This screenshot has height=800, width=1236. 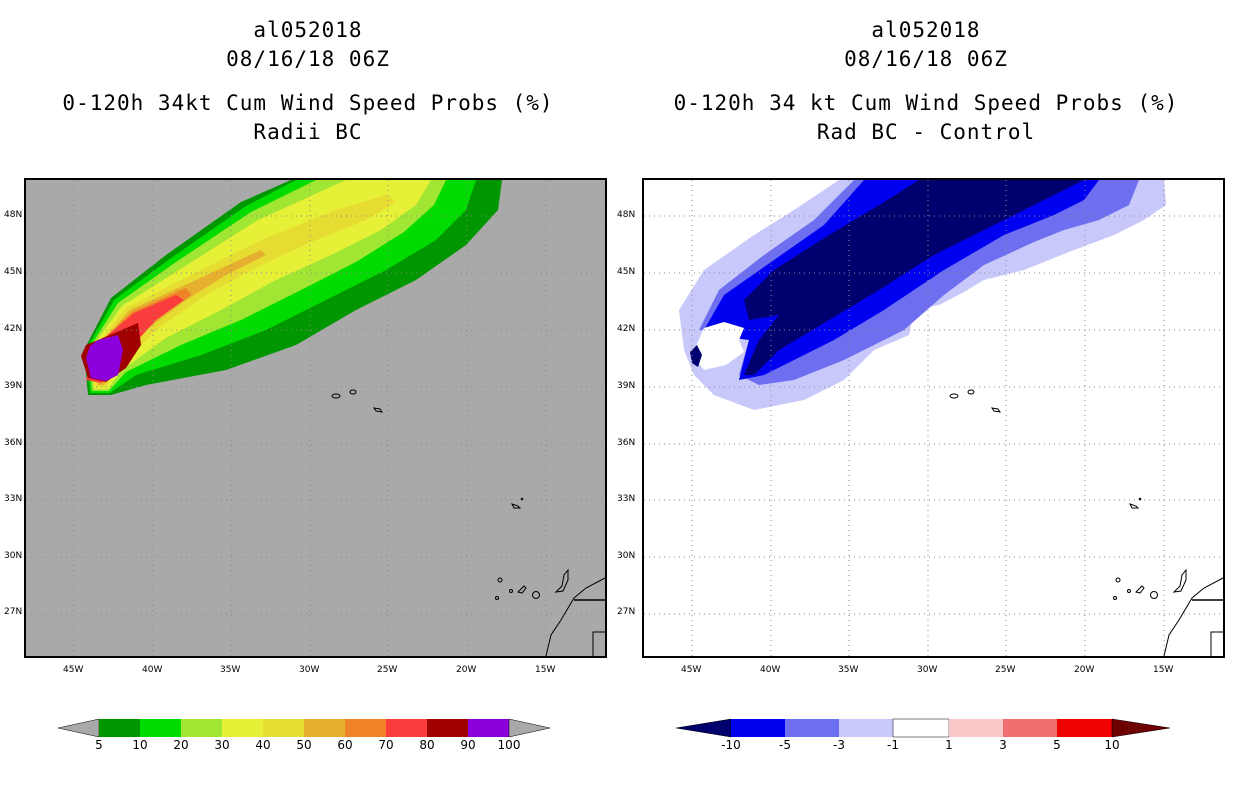 What do you see at coordinates (1141, 728) in the screenshot?
I see `right-colorbar-high-arrow` at bounding box center [1141, 728].